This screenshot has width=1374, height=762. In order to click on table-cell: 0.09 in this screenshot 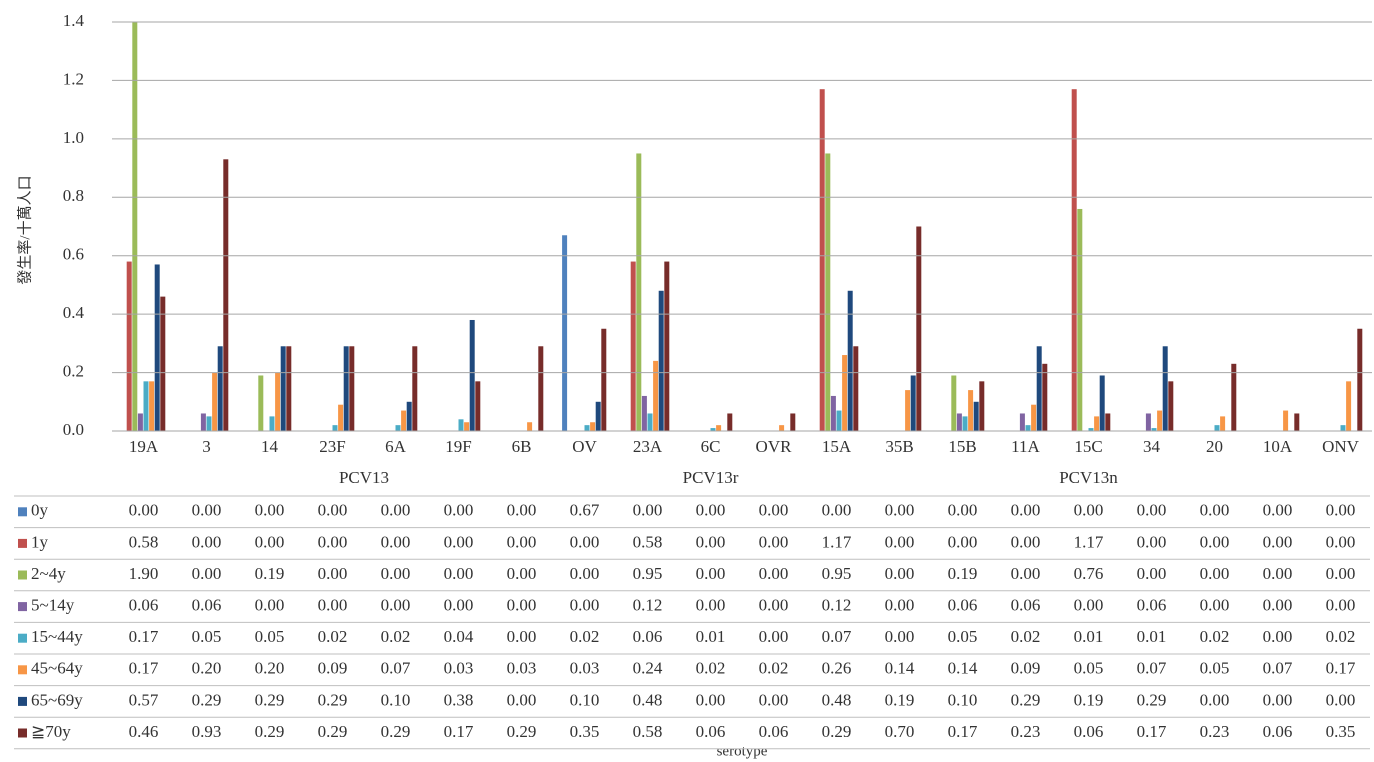, I will do `click(1026, 668)`.